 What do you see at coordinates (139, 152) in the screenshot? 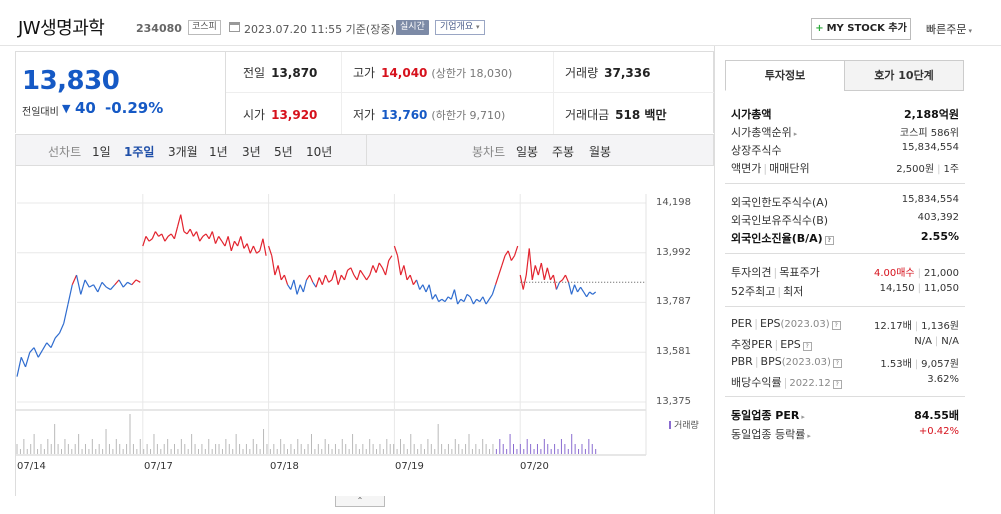
I see `tab-1w: 1주일` at bounding box center [139, 152].